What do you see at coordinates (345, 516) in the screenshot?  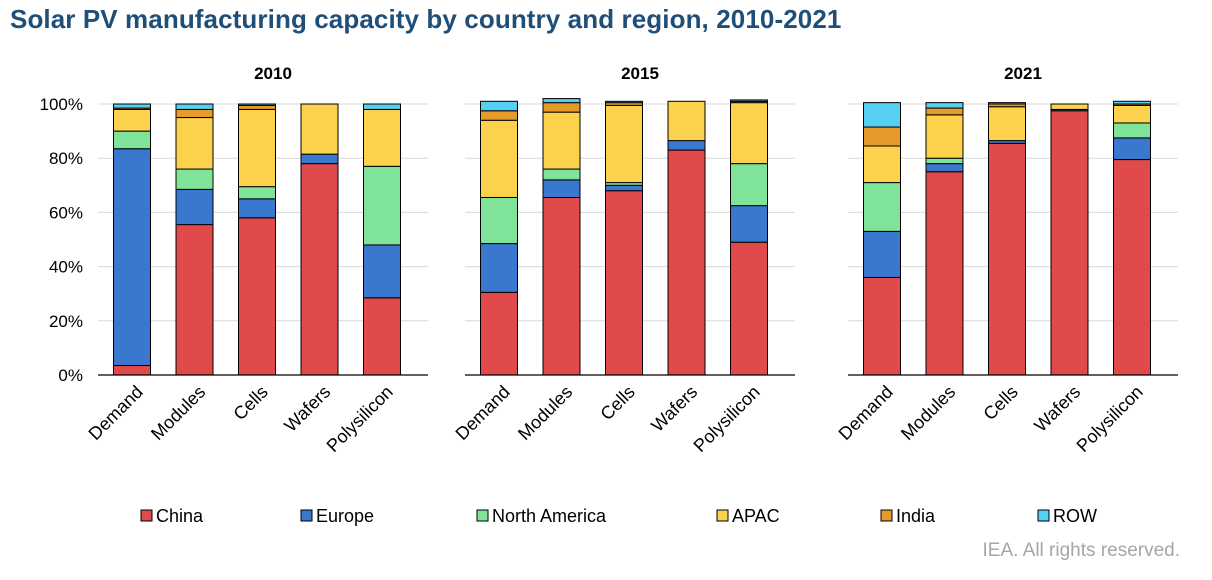 I see `legend-label: Europe` at bounding box center [345, 516].